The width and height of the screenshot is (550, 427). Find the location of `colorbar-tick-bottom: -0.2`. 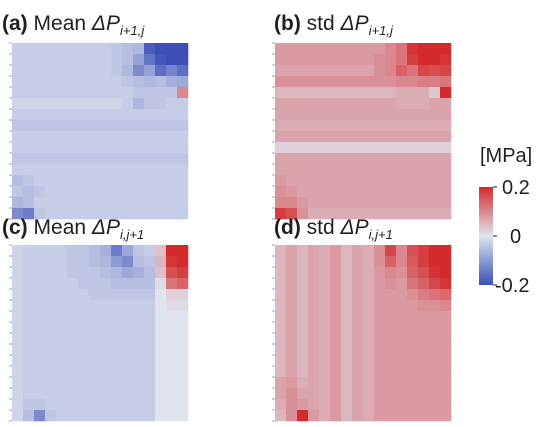

colorbar-tick-bottom: -0.2 is located at coordinates (512, 286).